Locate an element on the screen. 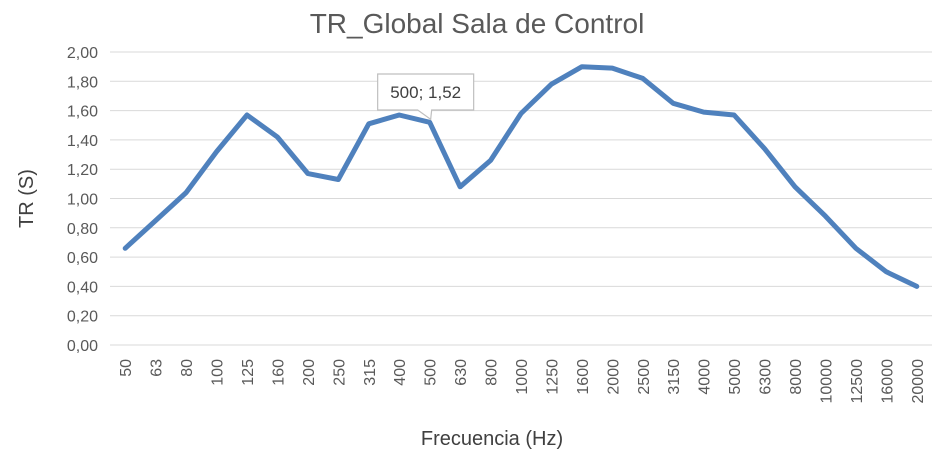 The image size is (947, 462). x-tick-label: 315 is located at coordinates (370, 372).